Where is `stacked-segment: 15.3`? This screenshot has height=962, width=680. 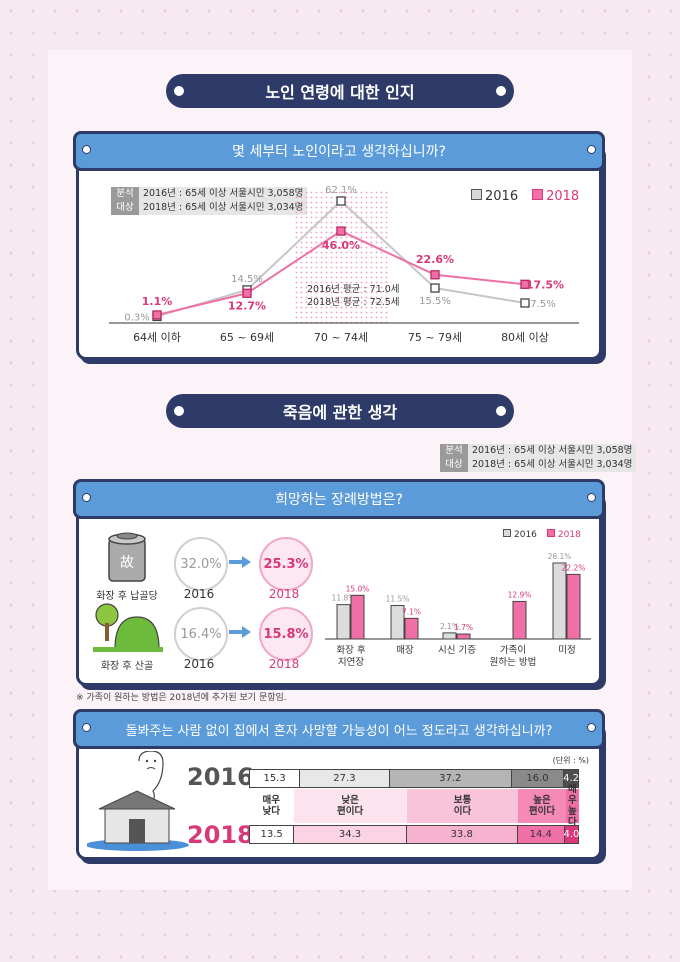 stacked-segment: 15.3 is located at coordinates (275, 778).